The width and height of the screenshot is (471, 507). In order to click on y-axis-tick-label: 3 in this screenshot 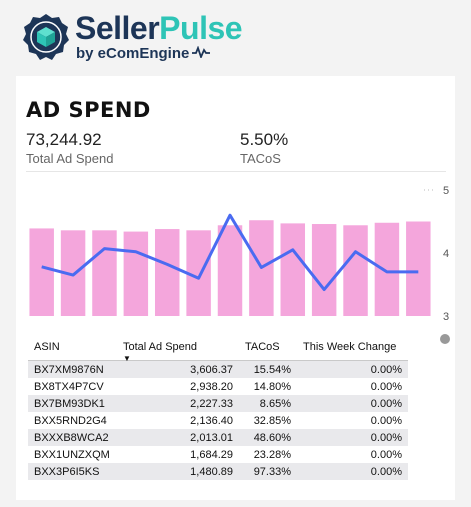, I will do `click(446, 317)`.